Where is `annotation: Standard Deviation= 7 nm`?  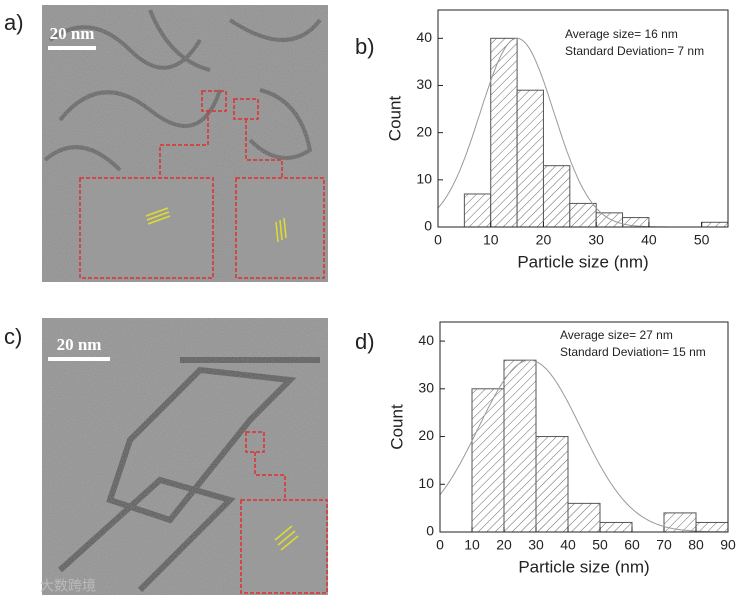 annotation: Standard Deviation= 7 nm is located at coordinates (634, 51).